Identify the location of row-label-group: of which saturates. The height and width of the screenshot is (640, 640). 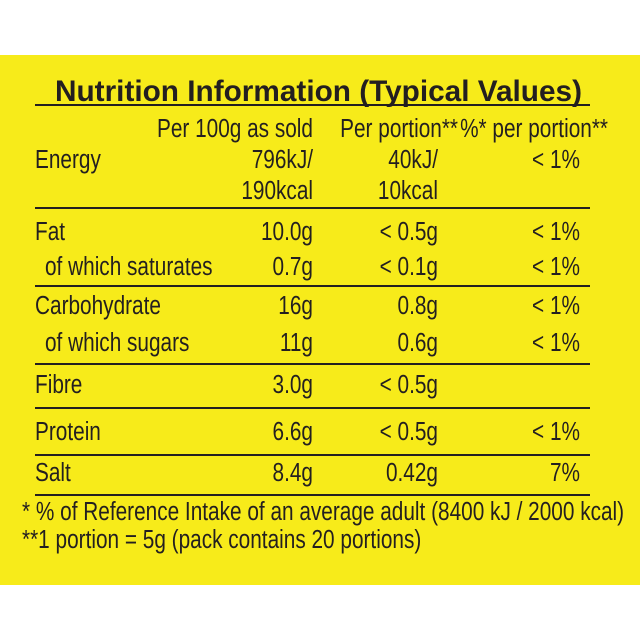
(129, 266).